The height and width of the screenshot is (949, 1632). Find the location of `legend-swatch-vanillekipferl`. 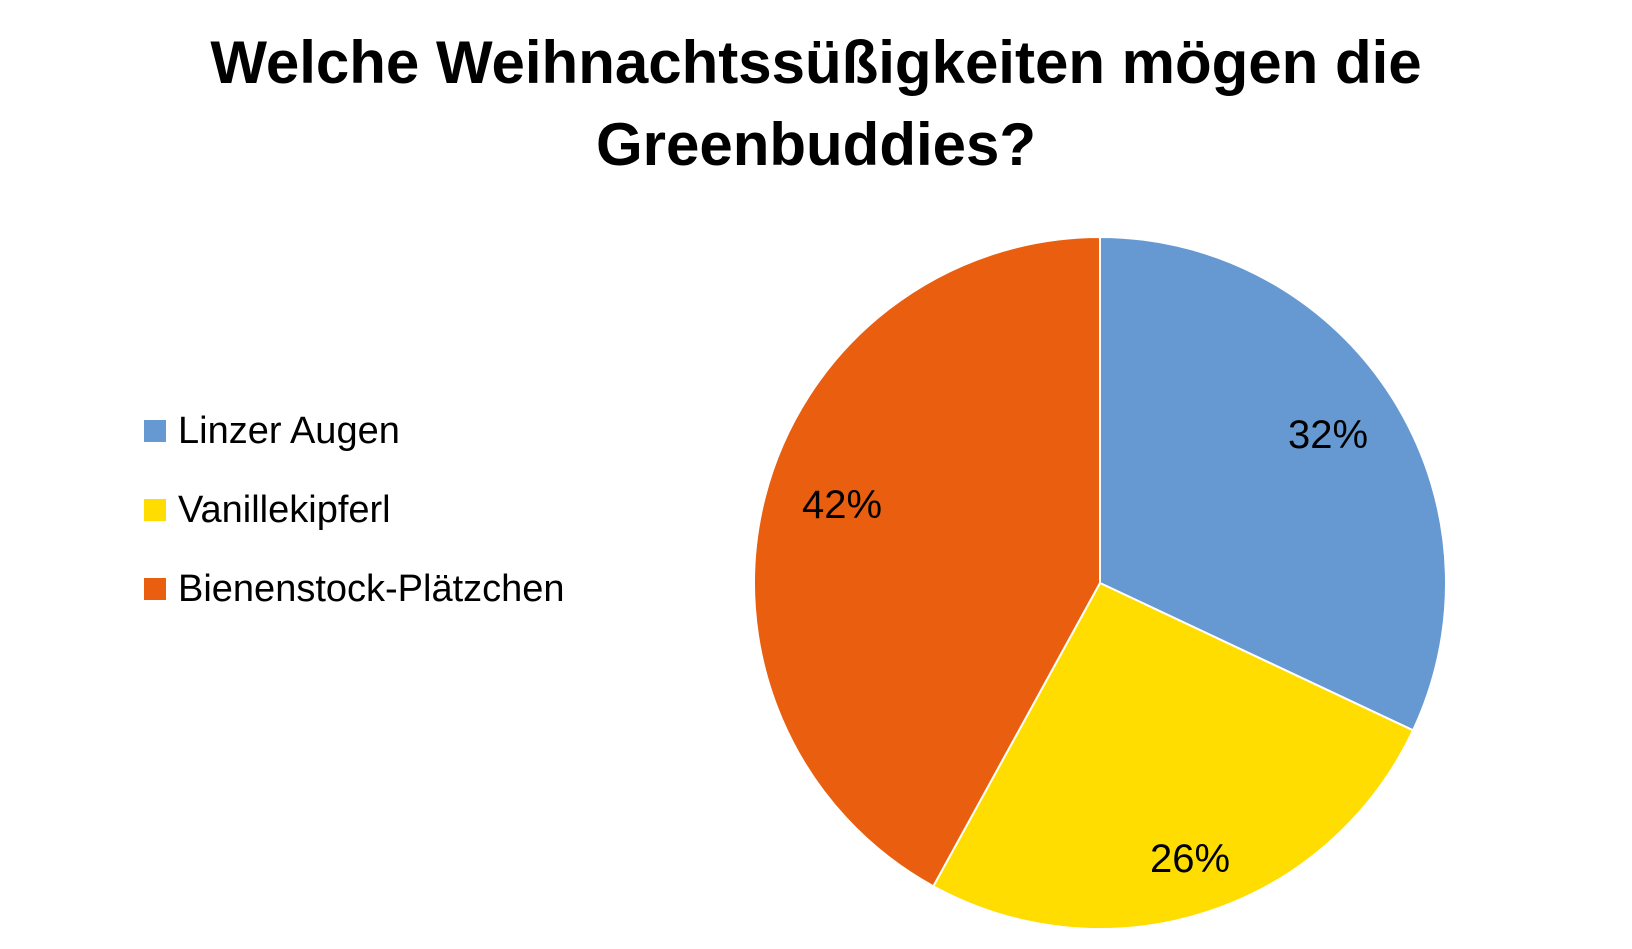

legend-swatch-vanillekipferl is located at coordinates (155, 510).